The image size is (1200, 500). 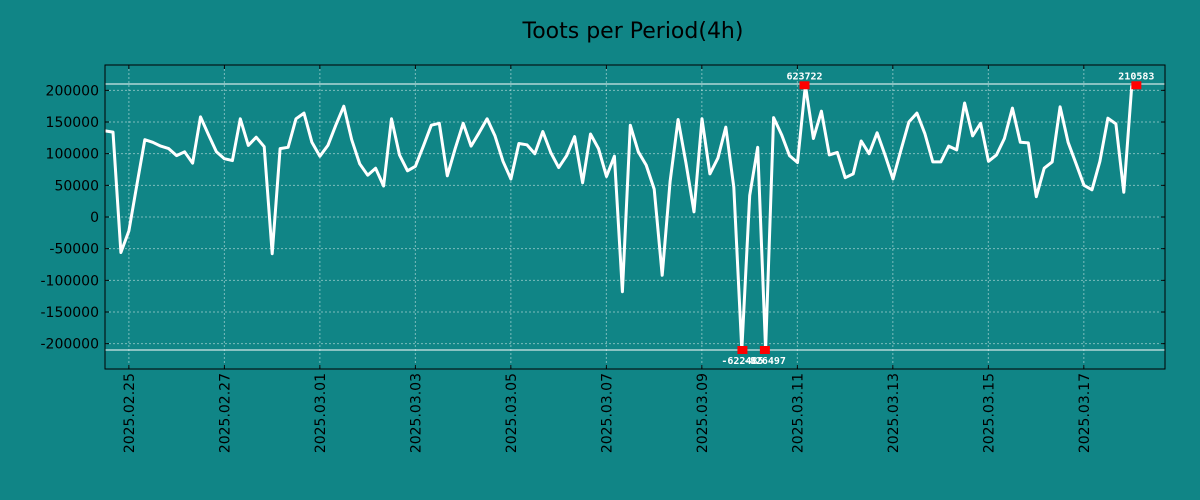 I want to click on x-tick-label: 2025.03.07, so click(x=607, y=413).